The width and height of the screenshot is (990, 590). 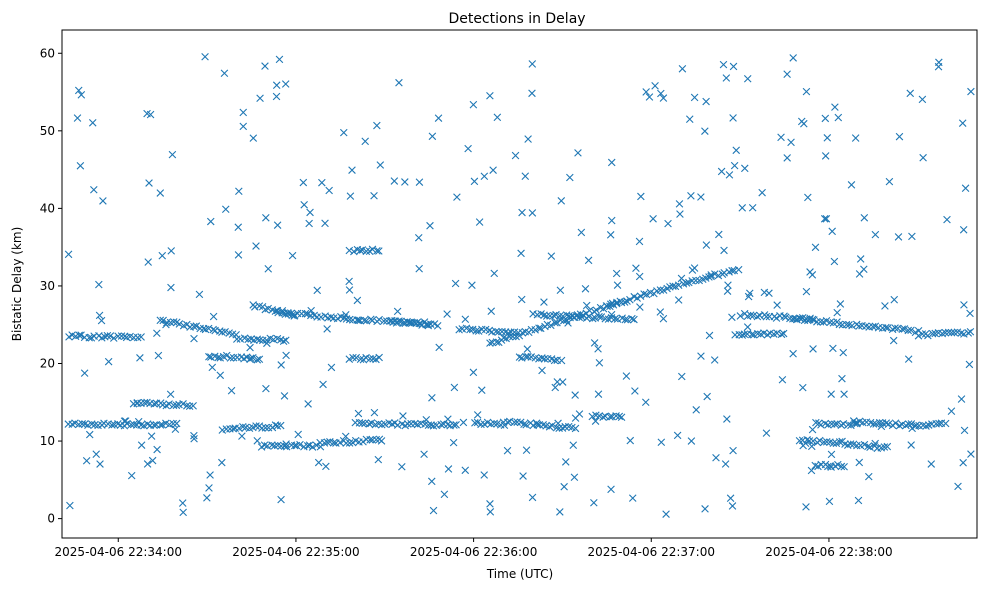 I want to click on x-tick-label: 2025-04-06 22:37:00, so click(x=651, y=552).